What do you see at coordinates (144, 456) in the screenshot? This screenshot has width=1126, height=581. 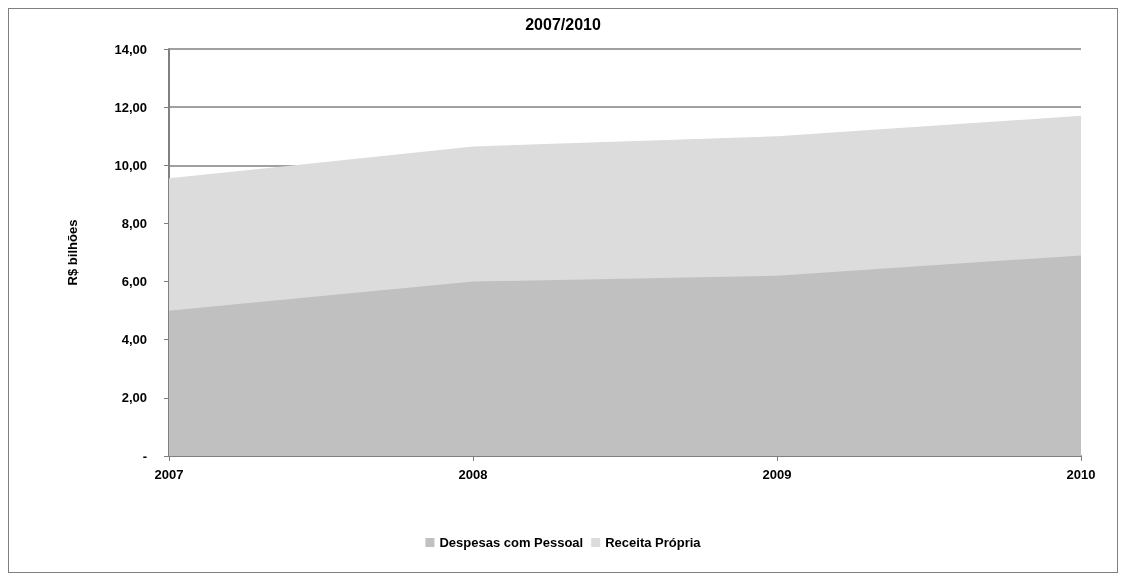 I see `y-tick-label: -` at bounding box center [144, 456].